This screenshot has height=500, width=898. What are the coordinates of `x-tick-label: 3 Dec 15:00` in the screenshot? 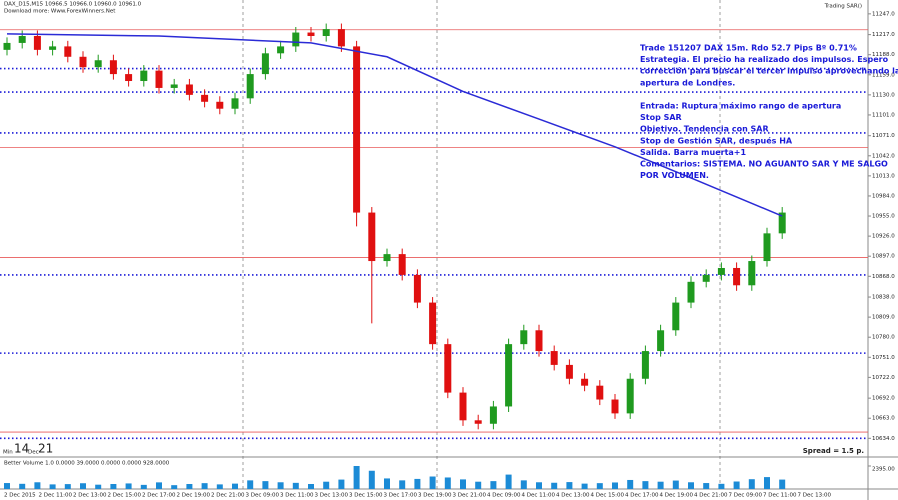 It's located at (366, 496).